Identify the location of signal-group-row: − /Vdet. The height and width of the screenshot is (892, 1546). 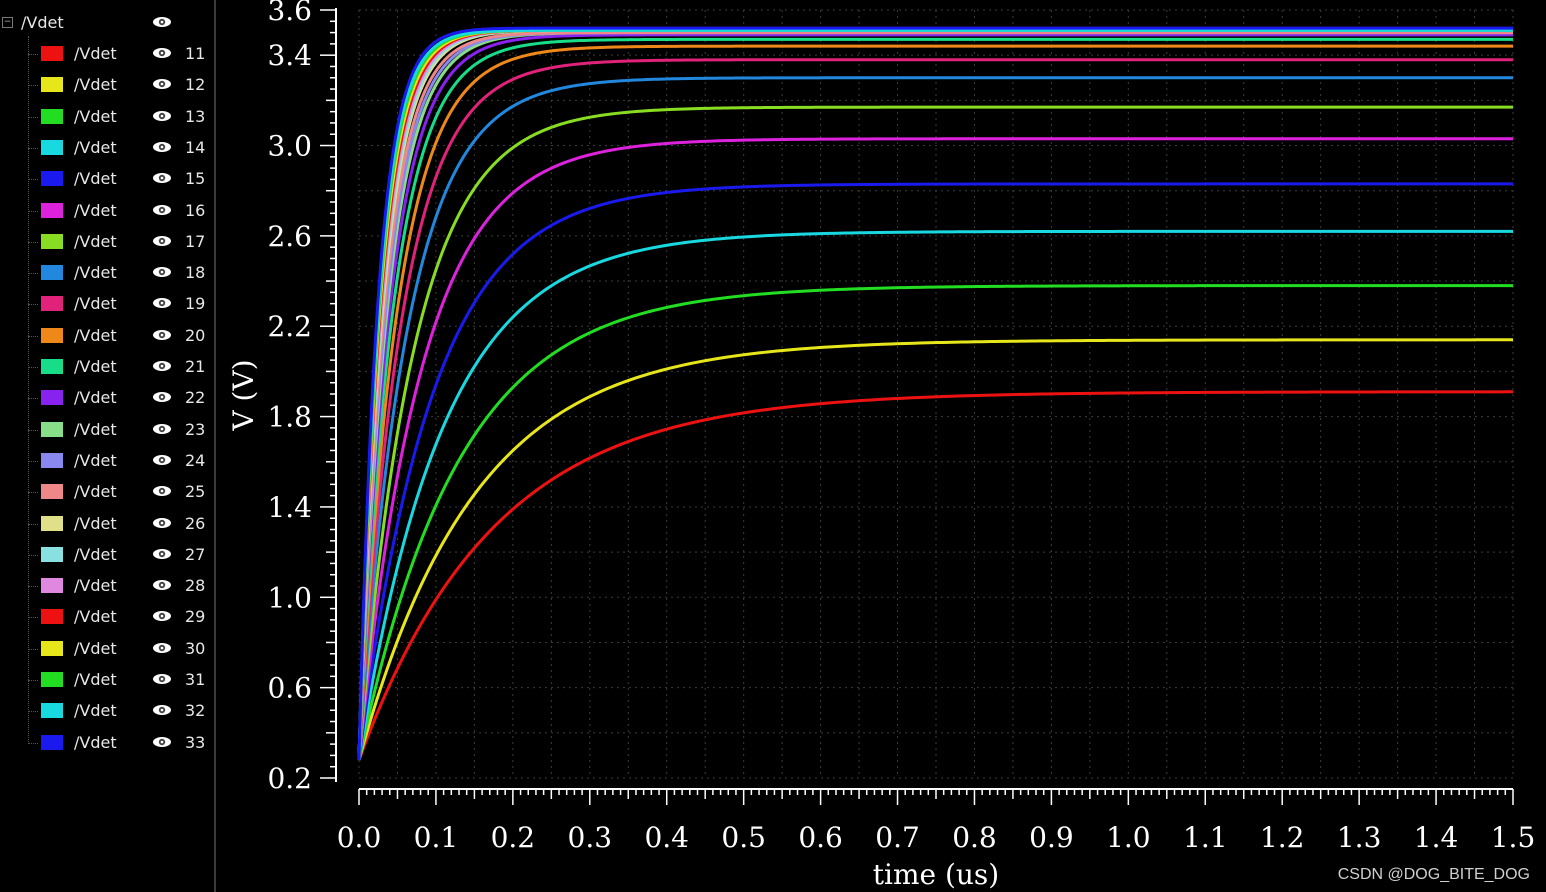
(32, 22).